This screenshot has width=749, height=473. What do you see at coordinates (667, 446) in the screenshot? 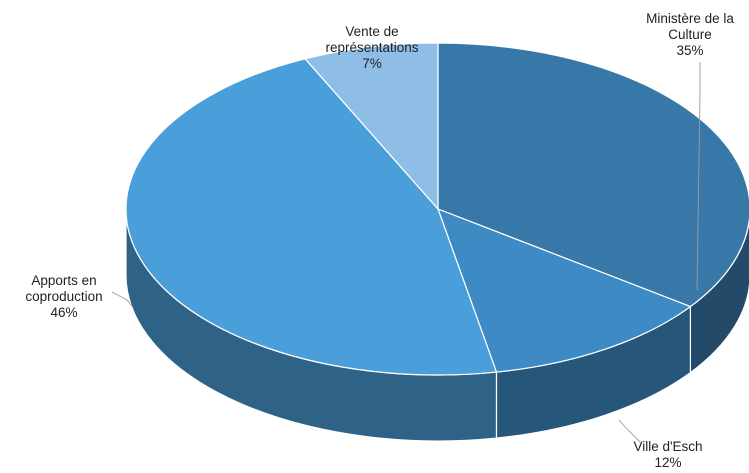
I see `label-ville-line1: Ville d'Esch` at bounding box center [667, 446].